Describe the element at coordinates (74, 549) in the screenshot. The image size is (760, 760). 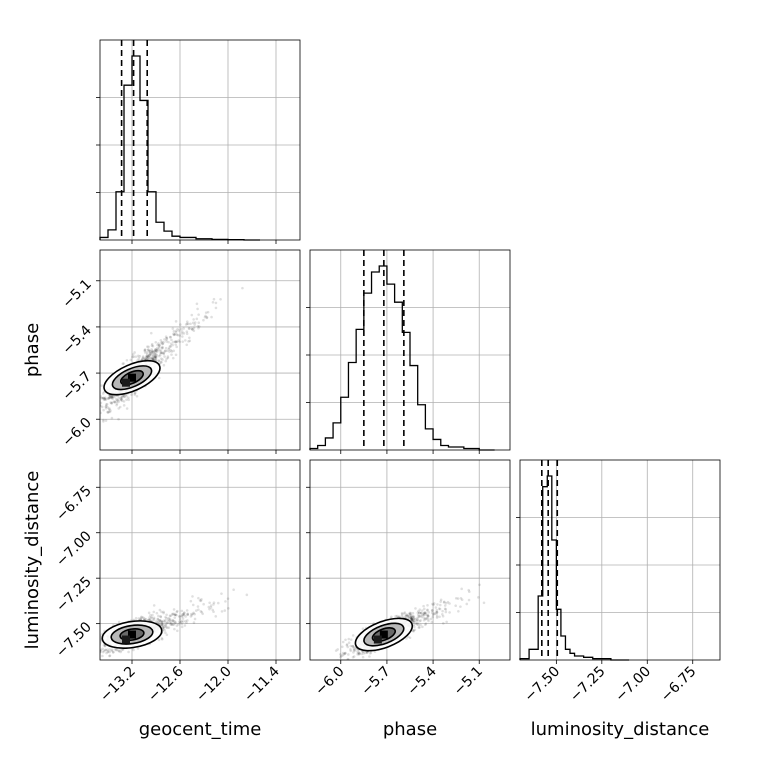
I see `y-tick-label-luminosity_distance: −7.00` at that location.